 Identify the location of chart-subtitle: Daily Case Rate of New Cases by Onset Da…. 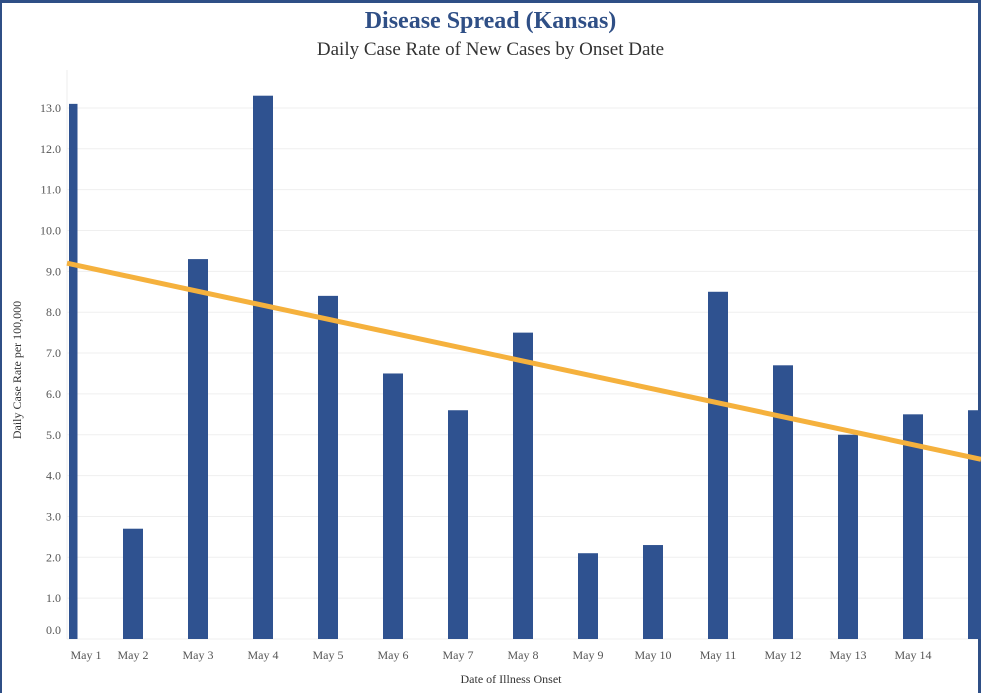
(490, 49).